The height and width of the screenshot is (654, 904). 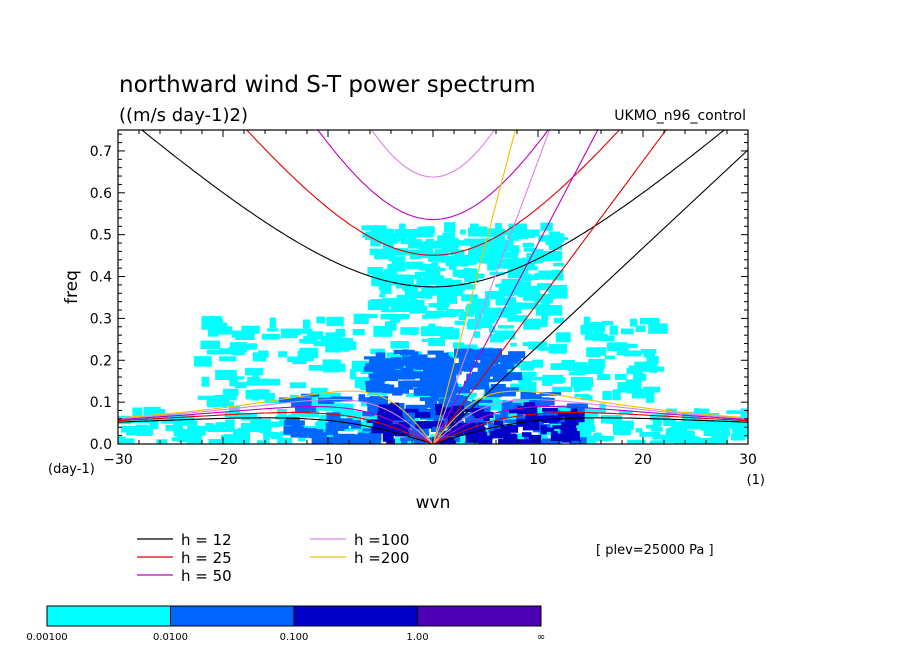 What do you see at coordinates (381, 540) in the screenshot?
I see `legend-label-h100: h =100` at bounding box center [381, 540].